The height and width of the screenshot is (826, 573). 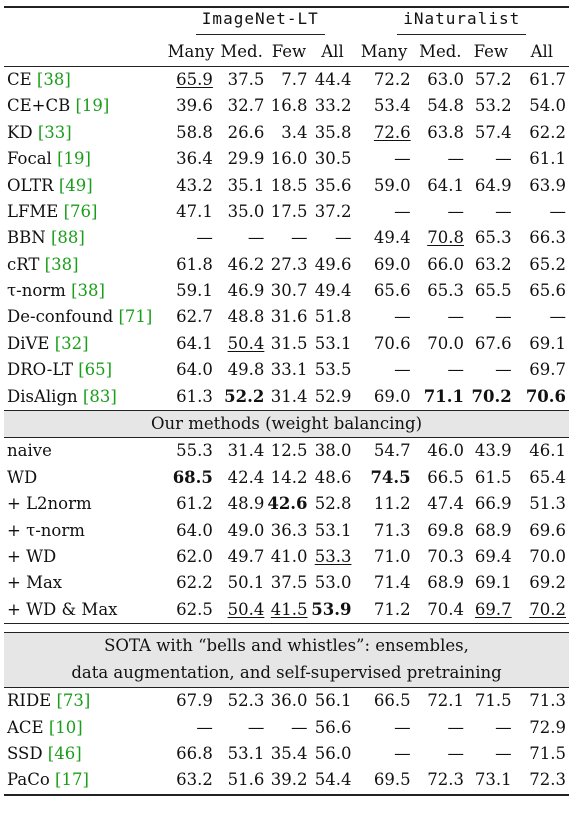 What do you see at coordinates (72, 780) in the screenshot?
I see `citation-link: [17]` at bounding box center [72, 780].